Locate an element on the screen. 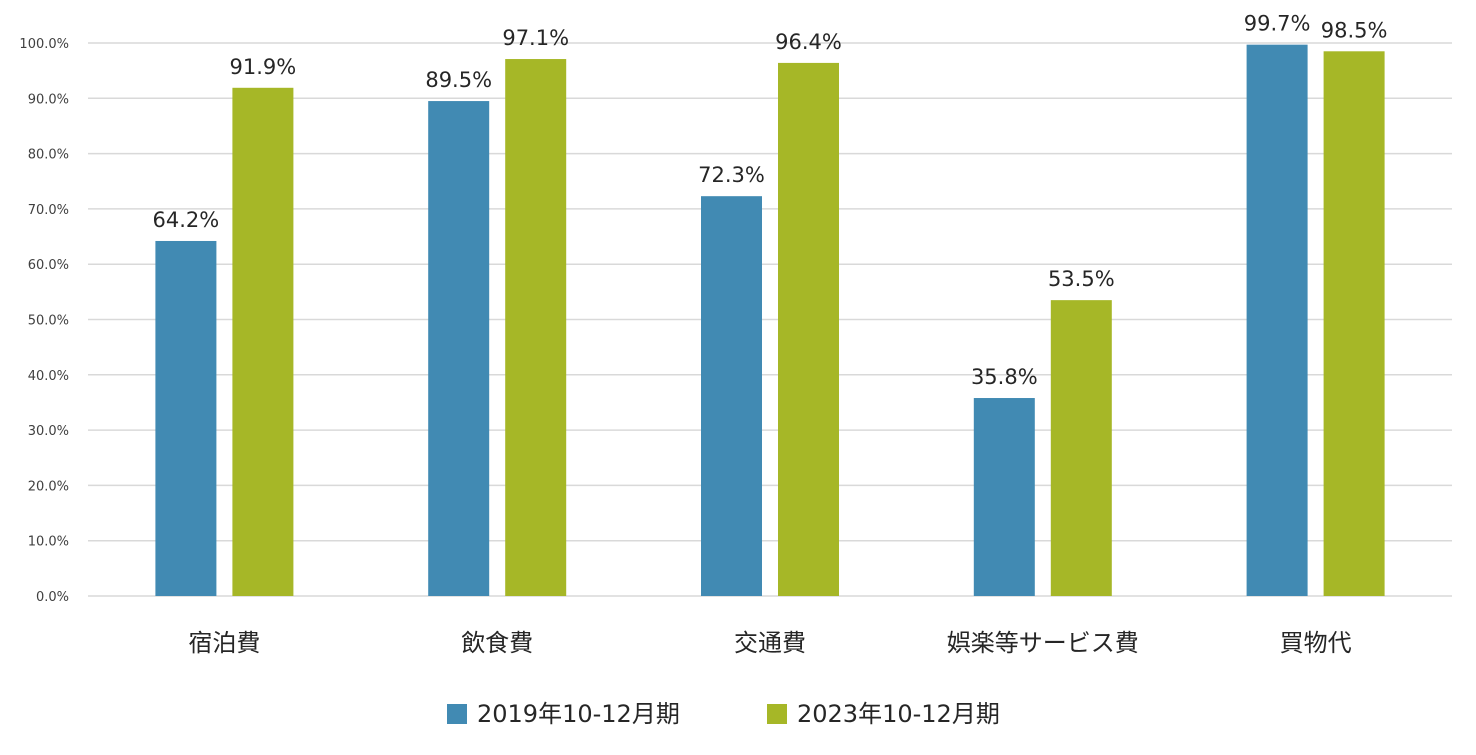  y-tick-label: 0.0% is located at coordinates (52, 597).